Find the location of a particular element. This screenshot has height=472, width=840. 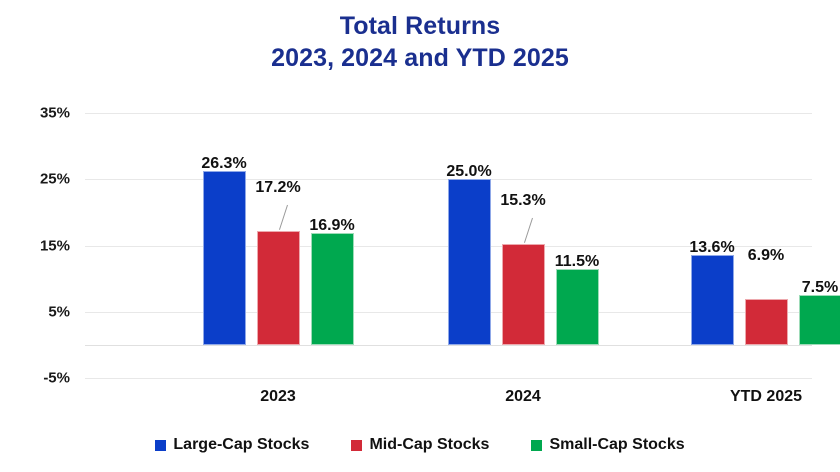

legend-item: Mid-Cap Stocks is located at coordinates (420, 445).